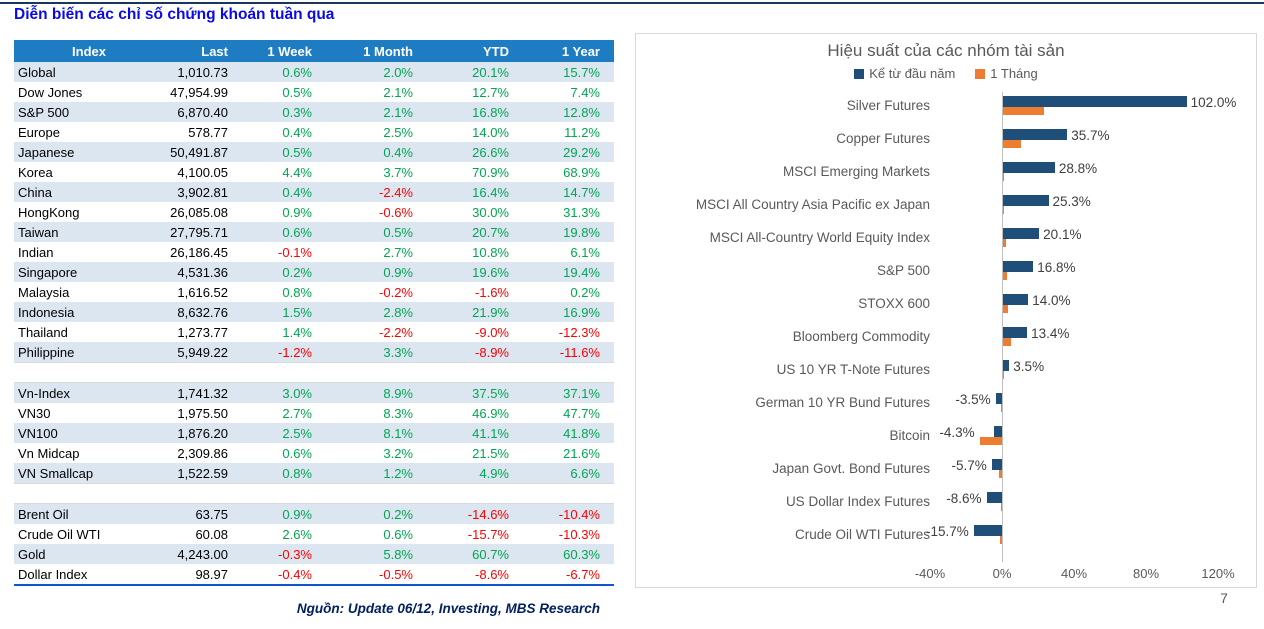 The image size is (1264, 629). I want to click on pct-change-cell: 1.5%, so click(297, 312).